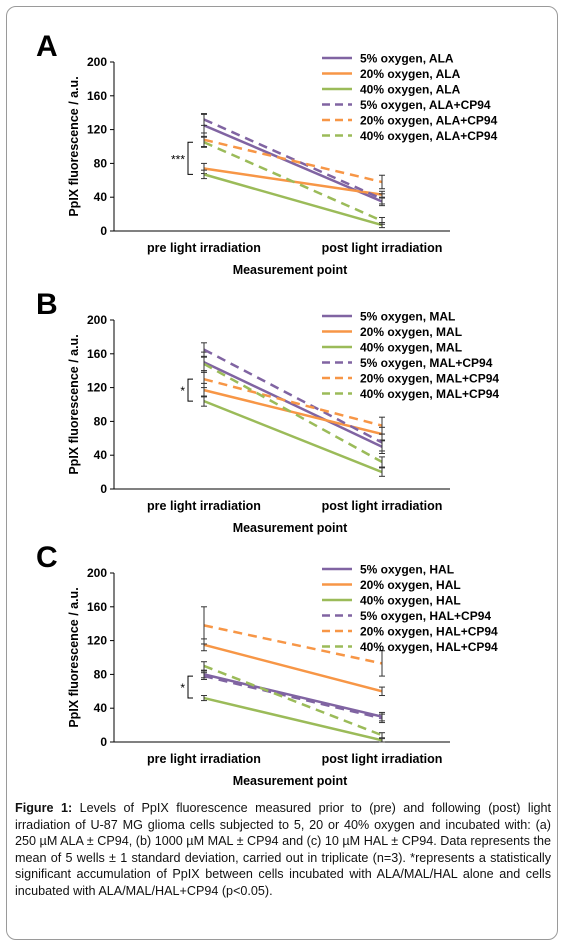 The image size is (564, 948). I want to click on legend-label: 20% oxygen, ALA+CP94, so click(429, 121).